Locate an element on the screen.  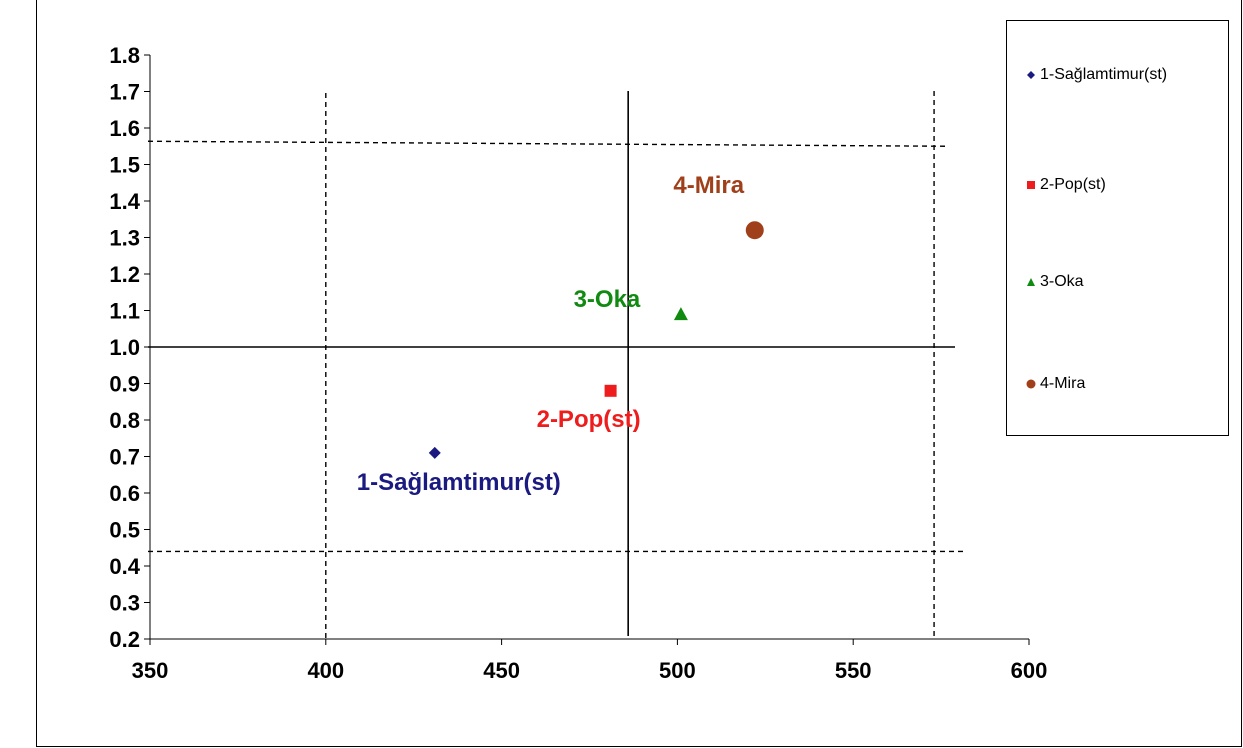
legend-item: 2-Pop(st) is located at coordinates (1065, 185).